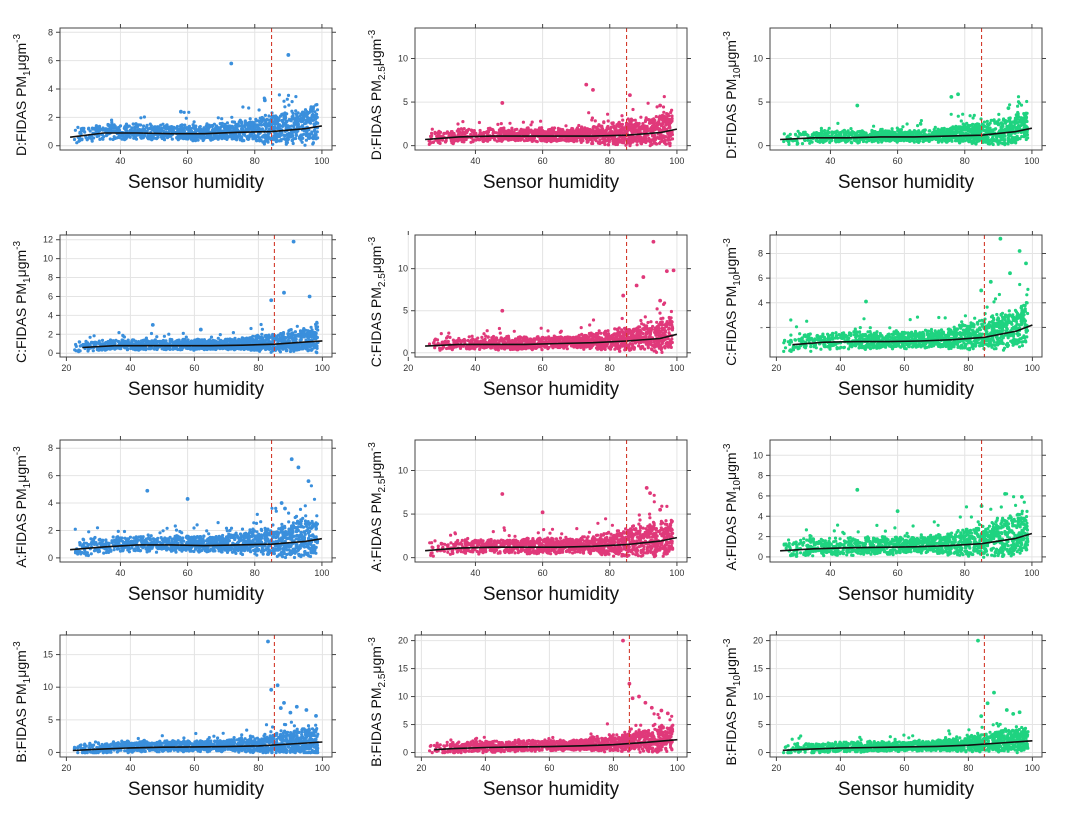 The image size is (1065, 820). Describe the element at coordinates (405, 102) in the screenshot. I see `y-tick-label: 5` at that location.